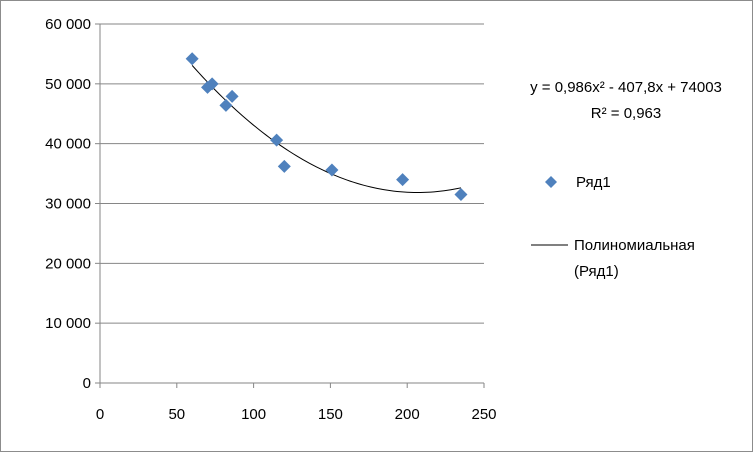  What do you see at coordinates (634, 245) in the screenshot?
I see `legend-label-trendline-line1: Полиномиальная` at bounding box center [634, 245].